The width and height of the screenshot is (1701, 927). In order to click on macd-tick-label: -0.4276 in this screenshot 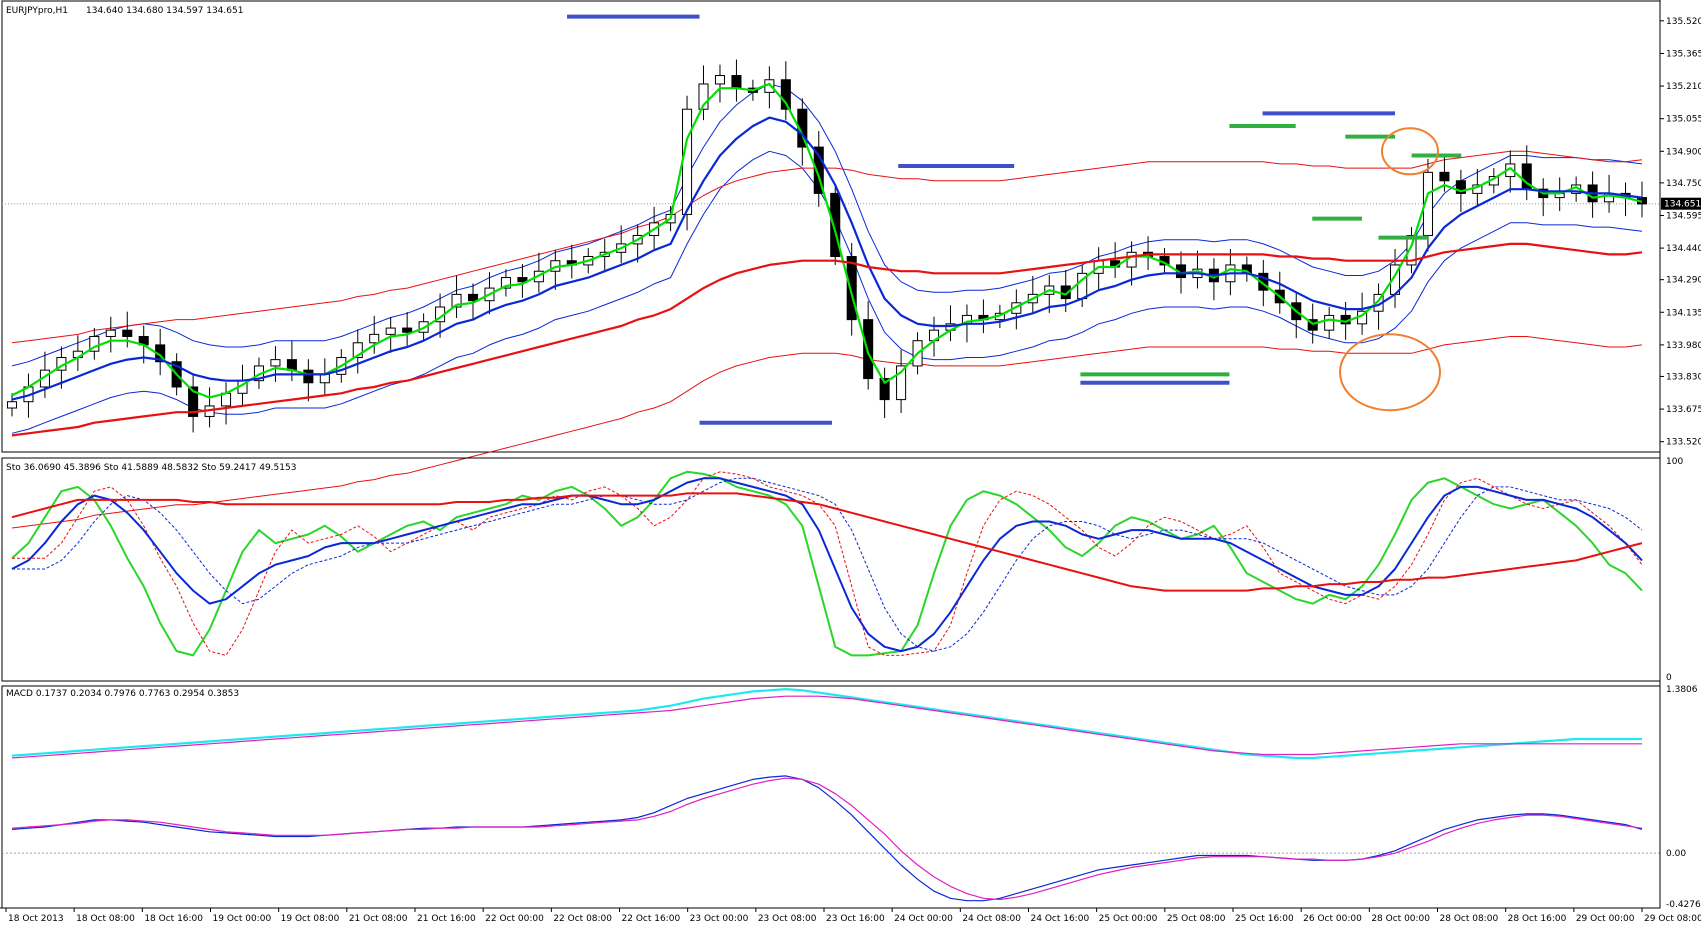, I will do `click(1683, 905)`.